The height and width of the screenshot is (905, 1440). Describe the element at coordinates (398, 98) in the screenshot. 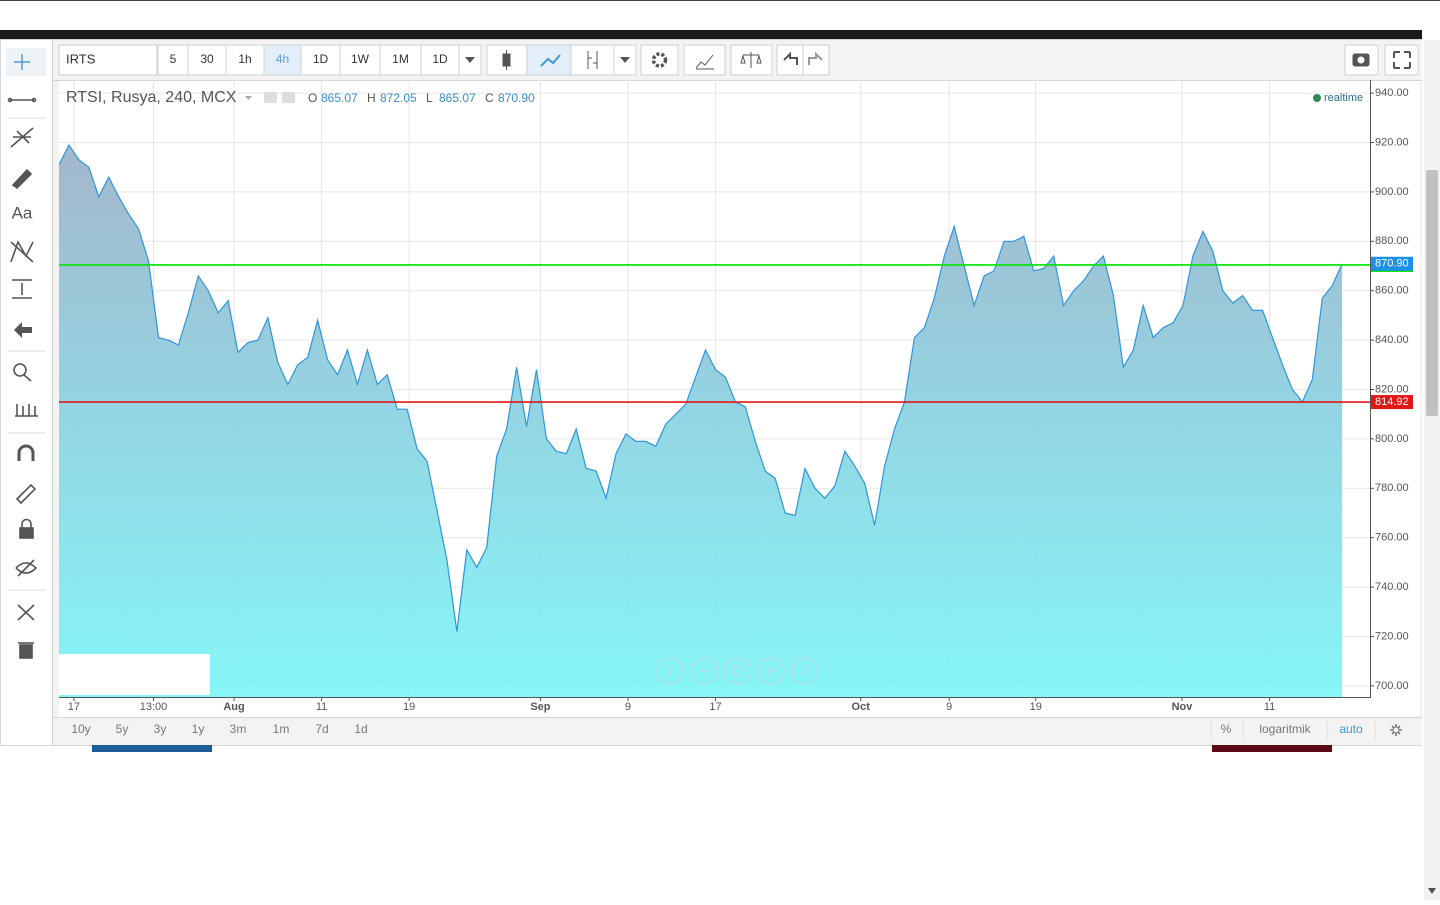

I see `ohlc-value: 872.05` at that location.